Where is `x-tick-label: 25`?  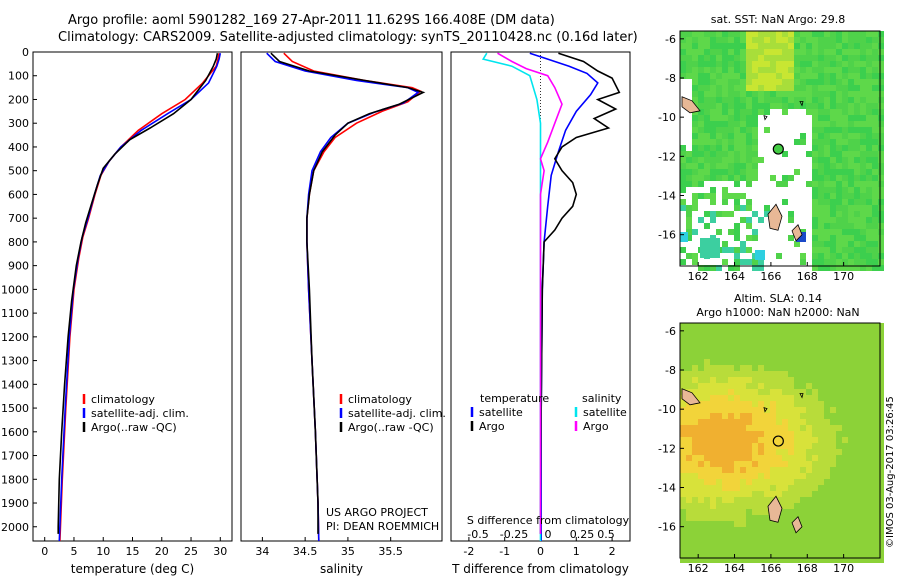
x-tick-label: 25 is located at coordinates (191, 551).